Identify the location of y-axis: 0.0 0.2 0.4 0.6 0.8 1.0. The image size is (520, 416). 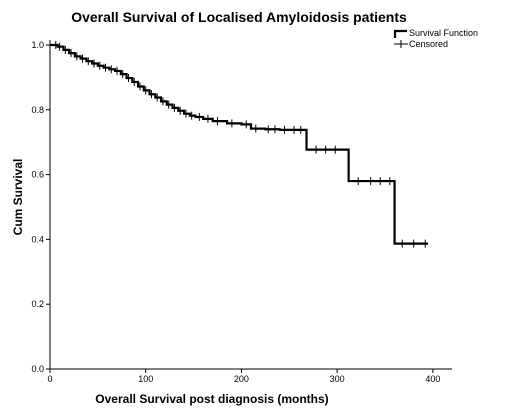
(40, 207).